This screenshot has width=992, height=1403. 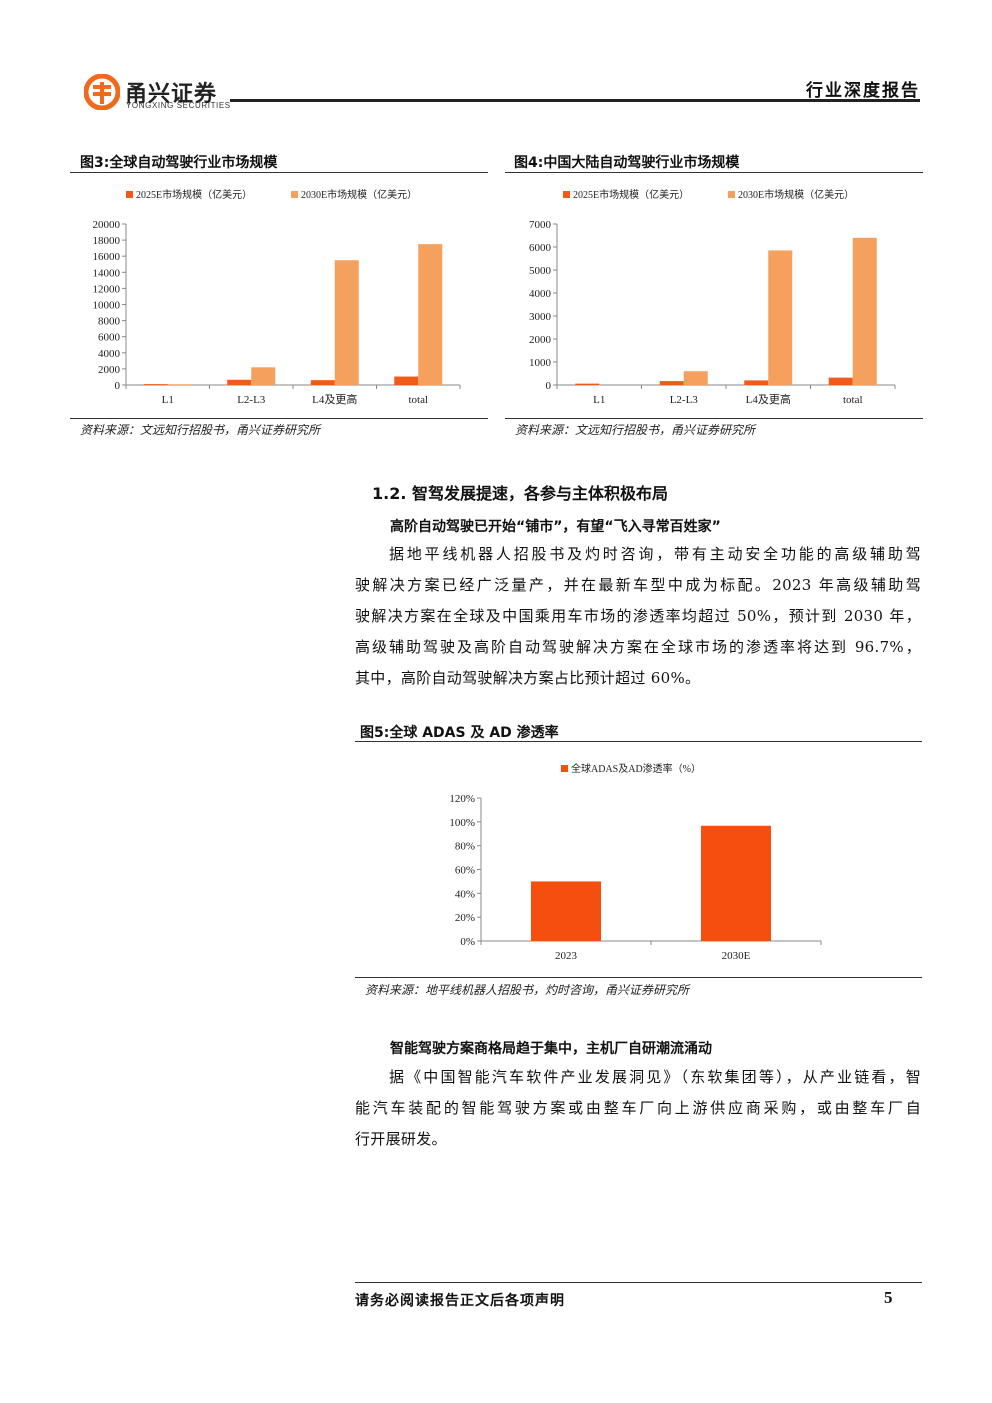 What do you see at coordinates (528, 678) in the screenshot?
I see `paragraph-1-line: 其中，高阶自动驾驶解决方案占比预计超过 60%。` at bounding box center [528, 678].